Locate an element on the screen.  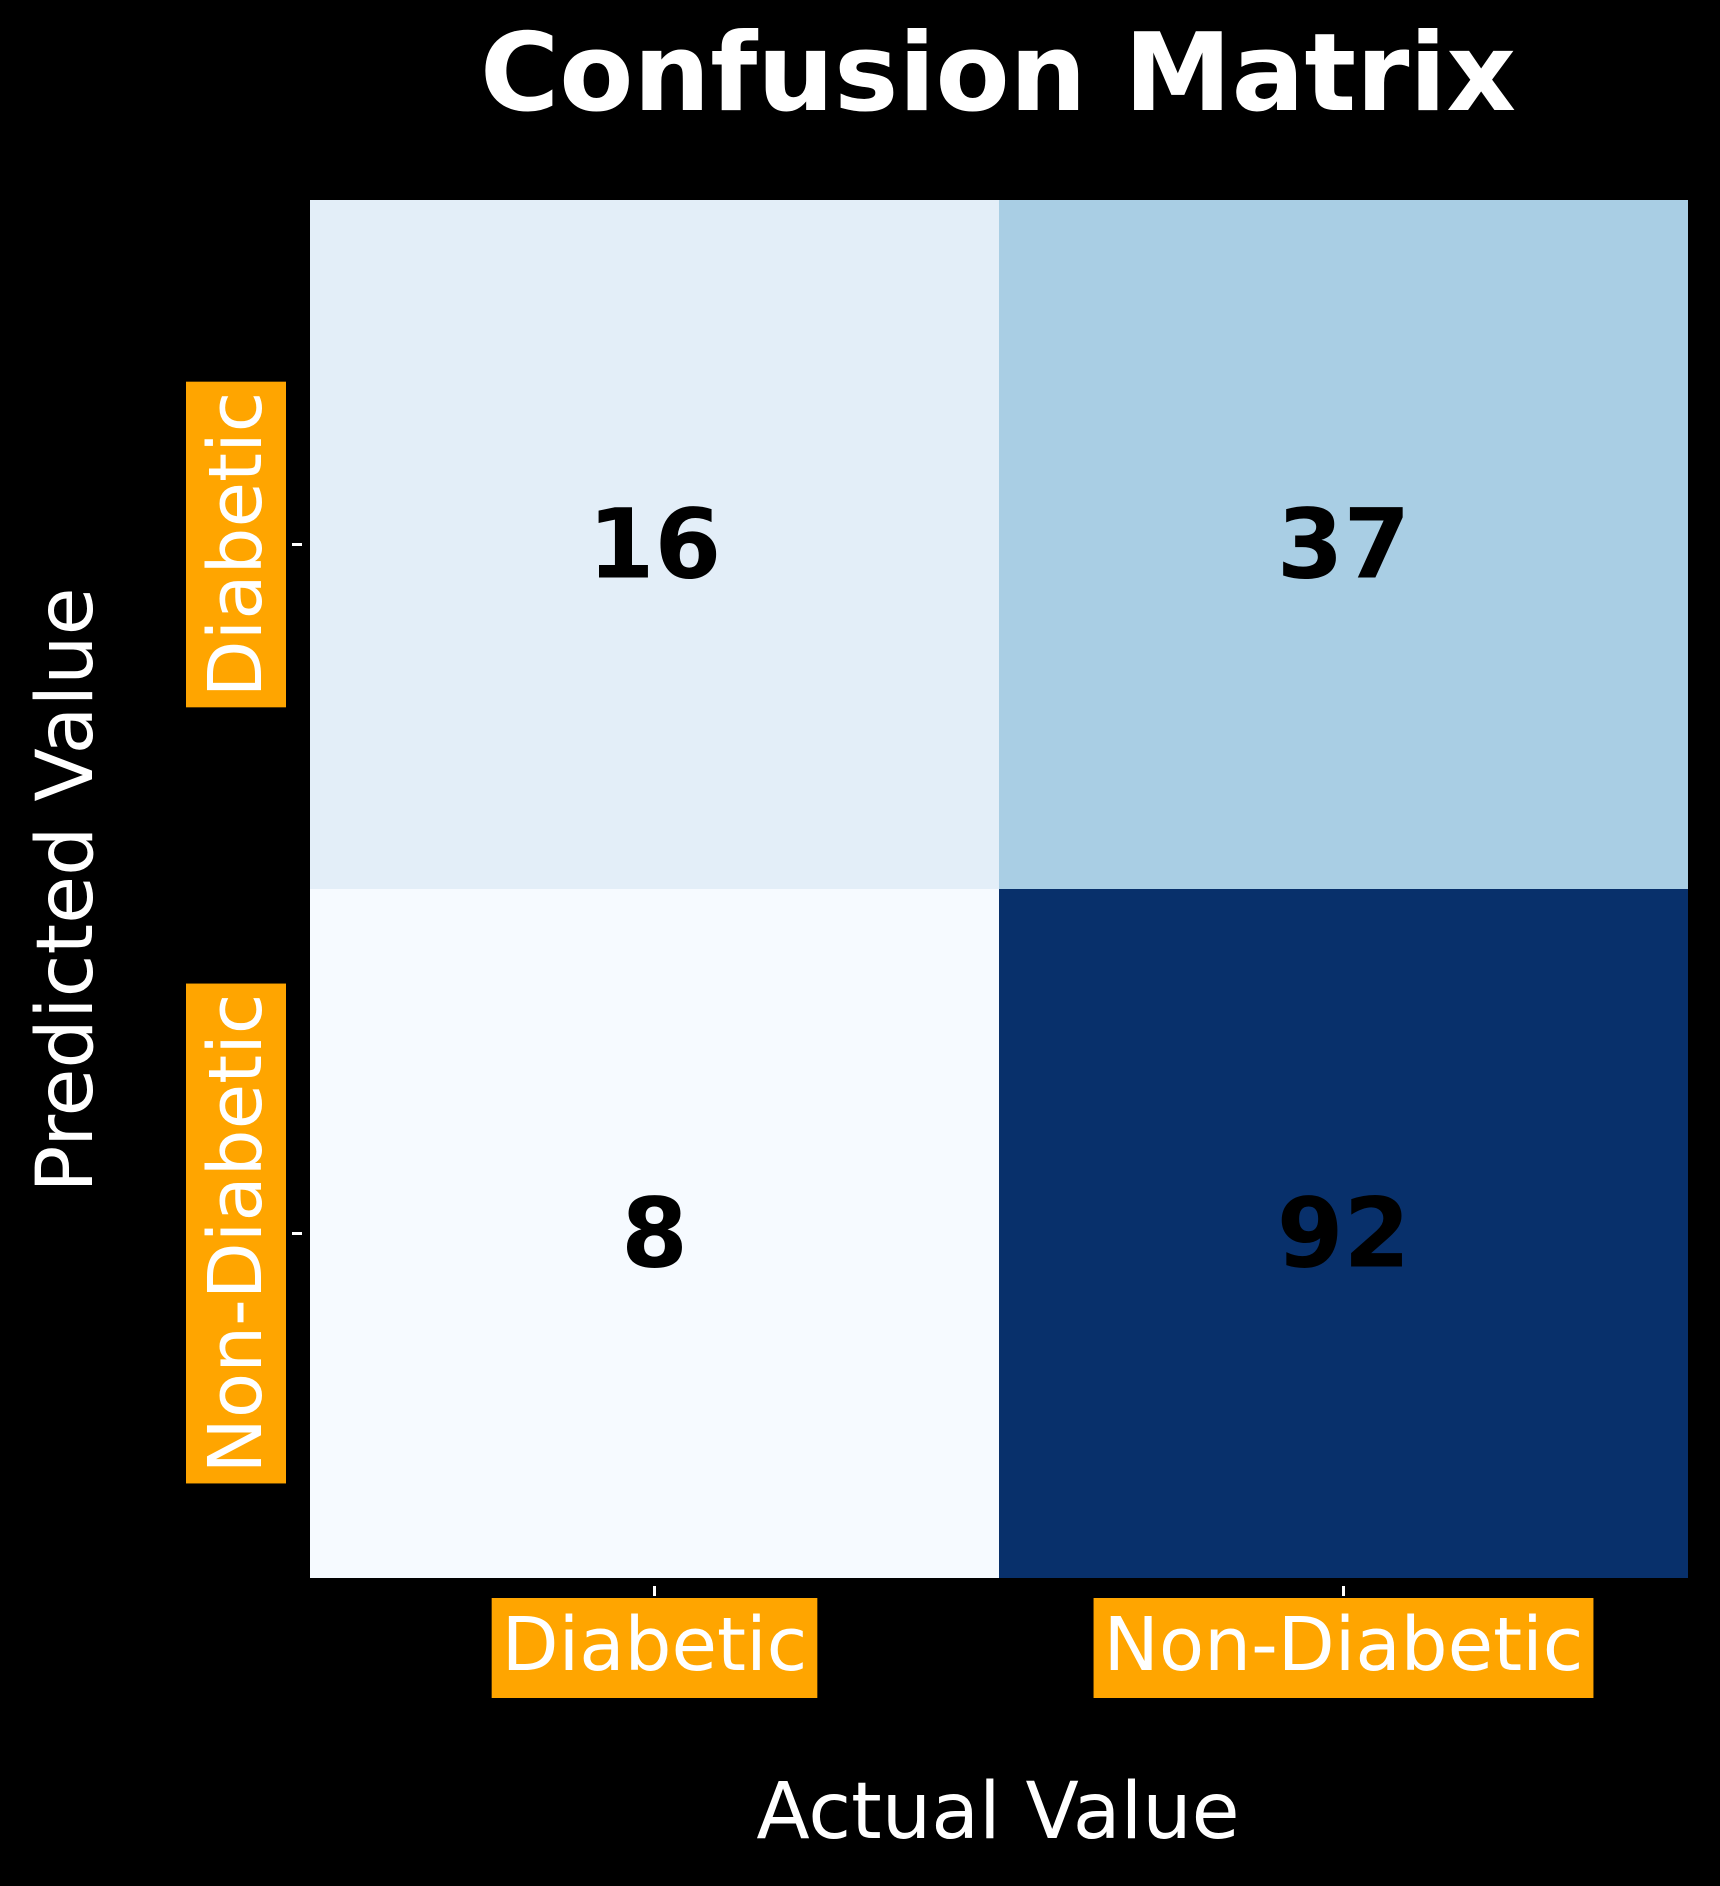
cell-value-label: 92 is located at coordinates (1344, 1234).